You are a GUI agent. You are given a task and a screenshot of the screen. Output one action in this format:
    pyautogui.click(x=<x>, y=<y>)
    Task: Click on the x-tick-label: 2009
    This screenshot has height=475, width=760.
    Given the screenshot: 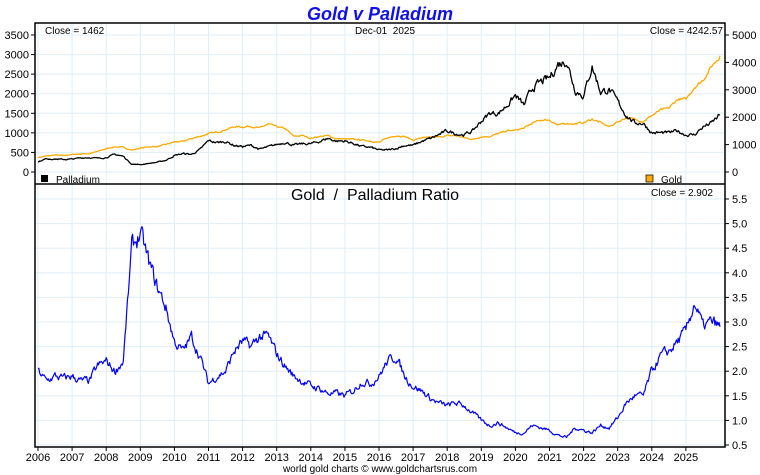 What is the action you would take?
    pyautogui.click(x=140, y=458)
    